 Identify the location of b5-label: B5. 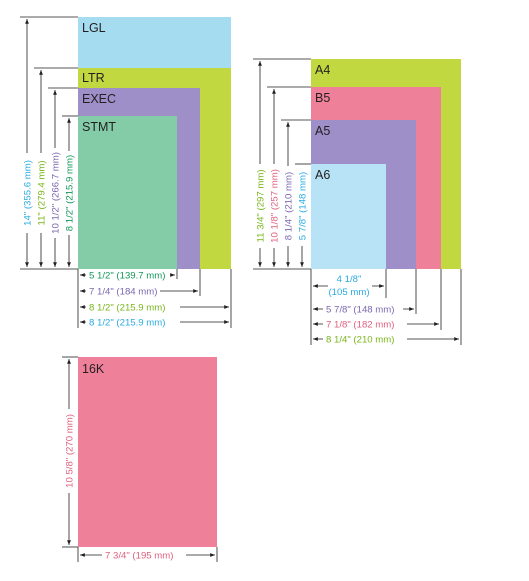
(322, 98).